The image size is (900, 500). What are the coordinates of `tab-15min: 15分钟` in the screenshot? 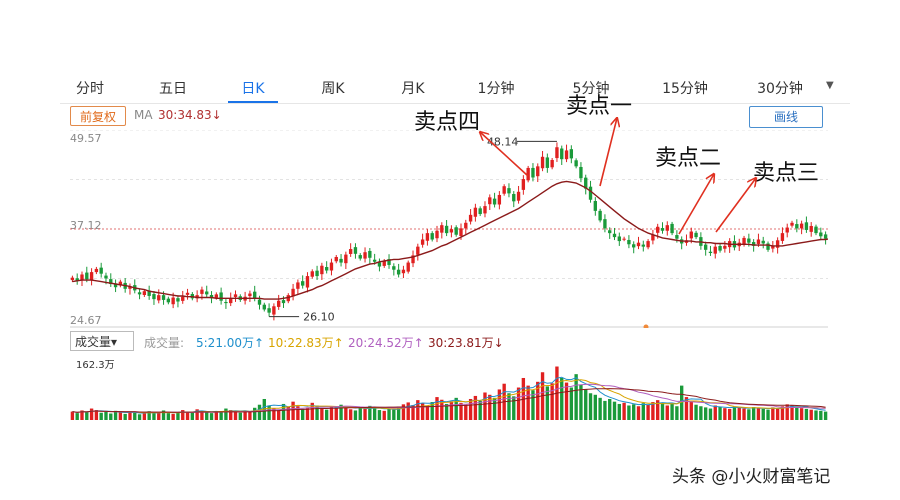 It's located at (685, 89).